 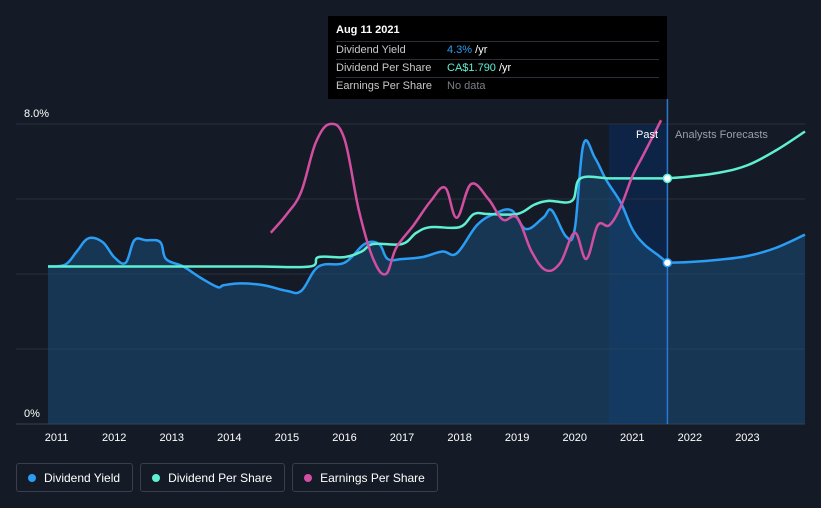 I want to click on legend-label: Dividend Yield, so click(x=82, y=477).